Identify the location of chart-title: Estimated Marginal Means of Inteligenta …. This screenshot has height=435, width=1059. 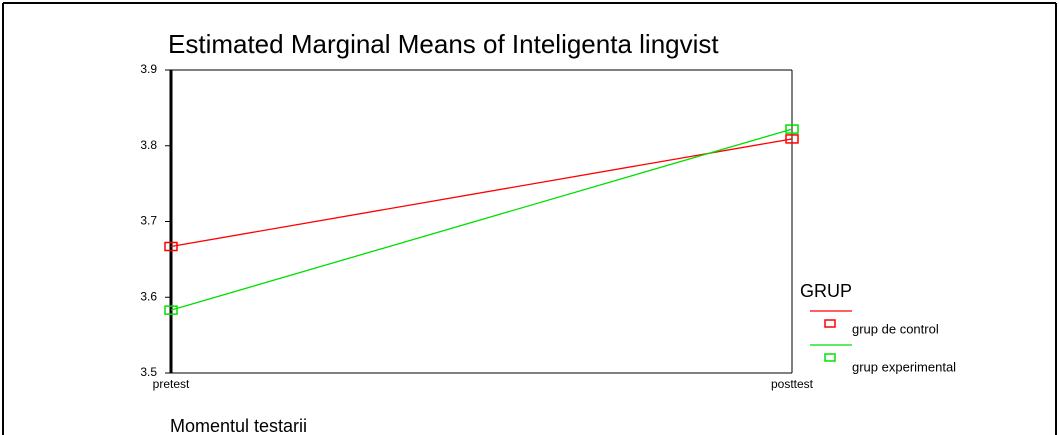
(443, 44).